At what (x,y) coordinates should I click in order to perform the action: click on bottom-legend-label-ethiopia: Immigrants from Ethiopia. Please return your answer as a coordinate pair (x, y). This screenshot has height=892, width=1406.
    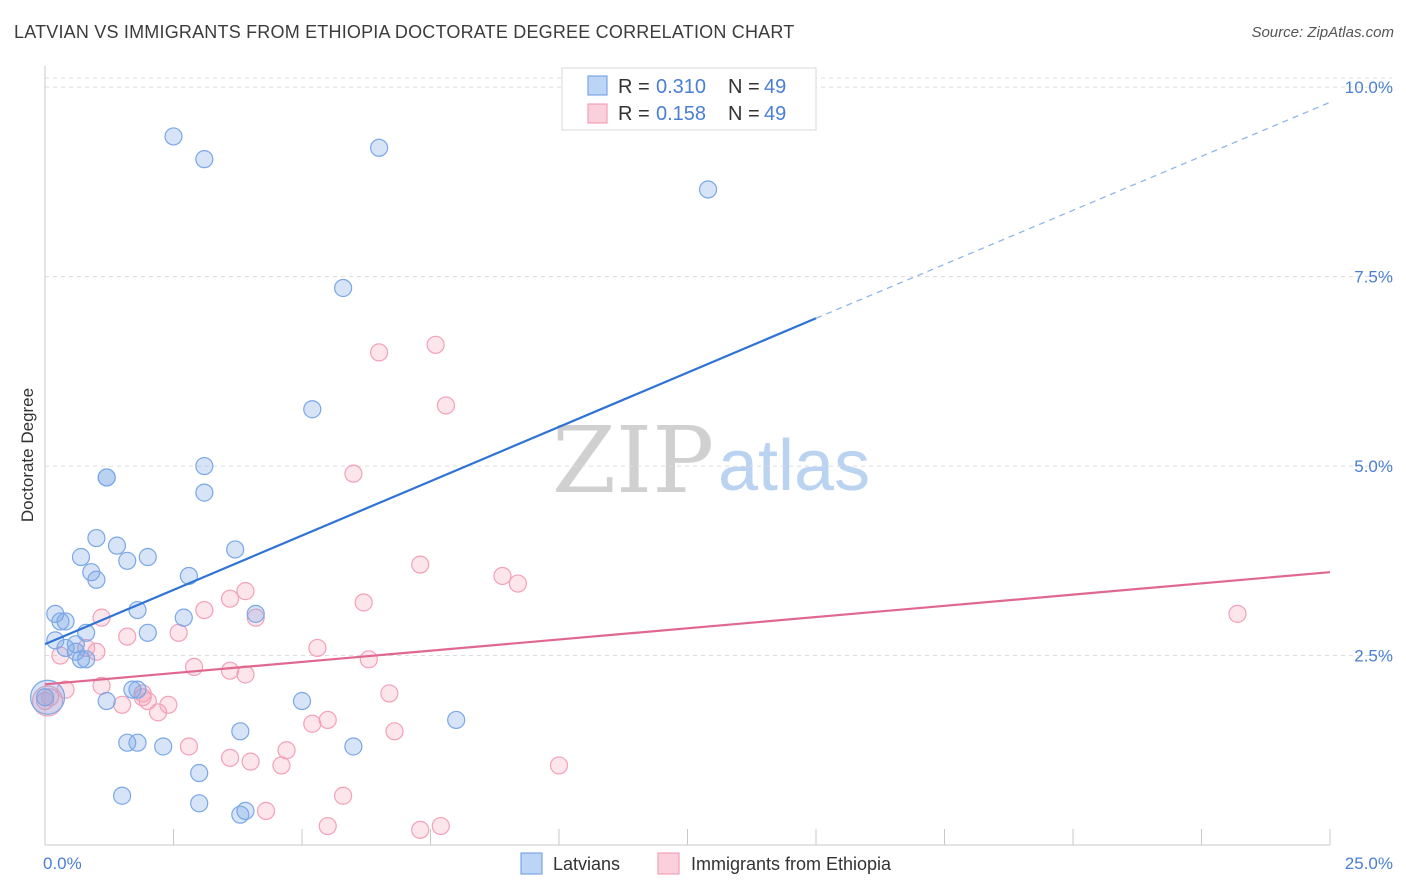
    Looking at the image, I should click on (791, 864).